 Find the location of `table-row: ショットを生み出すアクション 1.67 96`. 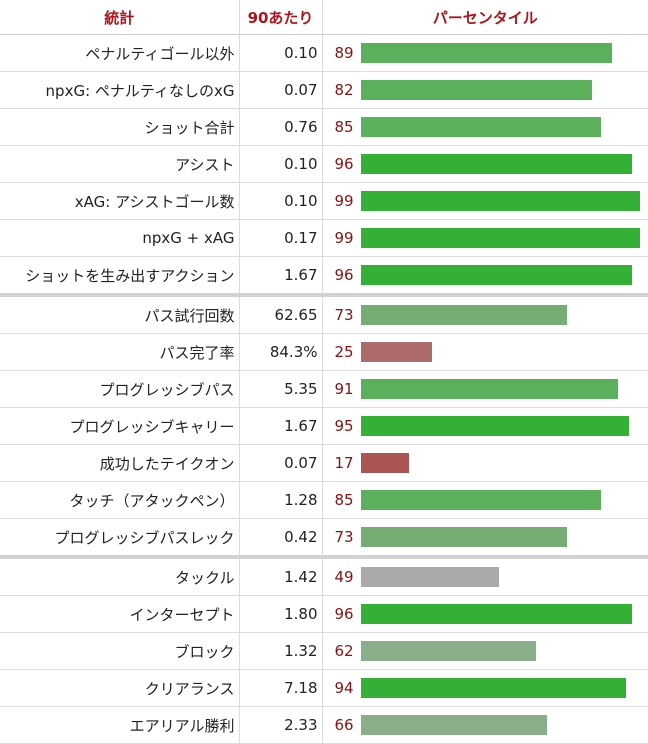

table-row: ショットを生み出すアクション 1.67 96 is located at coordinates (324, 276).